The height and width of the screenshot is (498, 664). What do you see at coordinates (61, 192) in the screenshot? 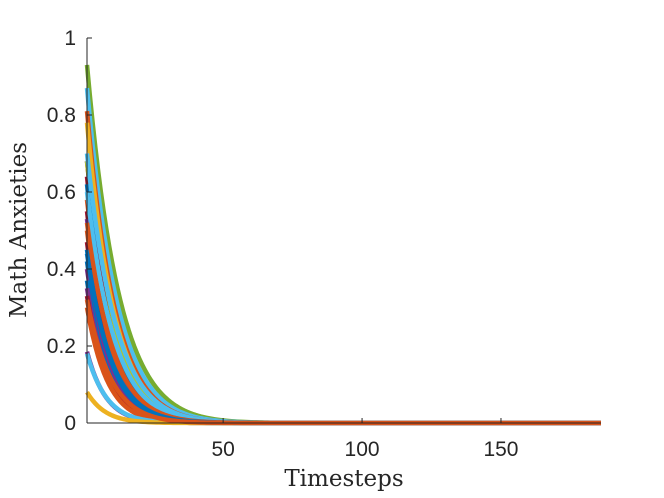
I see `y-tick-label: 0.6` at bounding box center [61, 192].